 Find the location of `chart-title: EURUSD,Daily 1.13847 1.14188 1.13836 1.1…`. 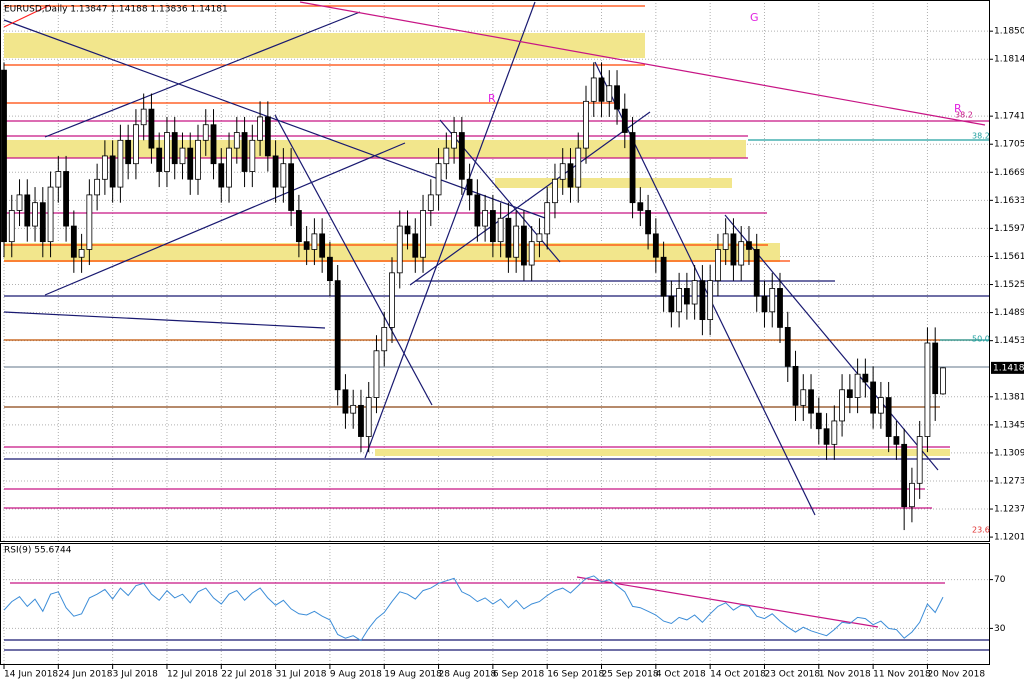

chart-title: EURUSD,Daily 1.13847 1.14188 1.13836 1.1… is located at coordinates (116, 10).